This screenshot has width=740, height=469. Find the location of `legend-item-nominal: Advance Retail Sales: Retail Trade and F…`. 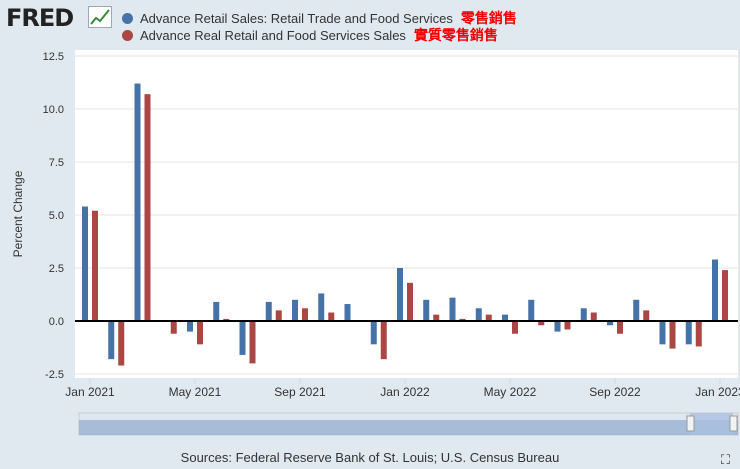

legend-item-nominal: Advance Retail Sales: Retail Trade and F… is located at coordinates (319, 18).